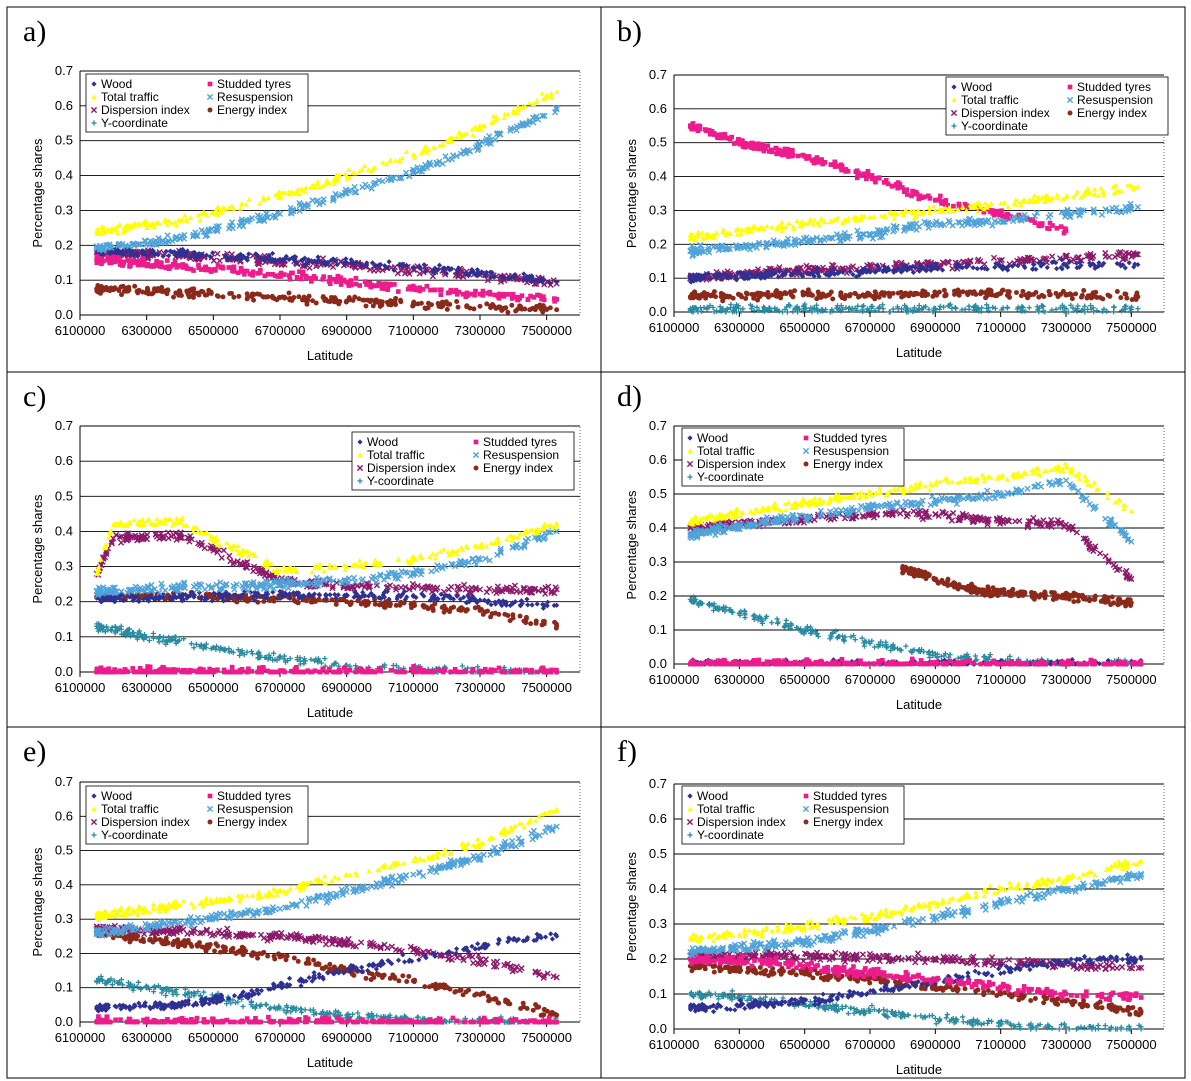 The height and width of the screenshot is (1081, 1191). Describe the element at coordinates (480, 330) in the screenshot. I see `x-tick-label: 7300000` at that location.